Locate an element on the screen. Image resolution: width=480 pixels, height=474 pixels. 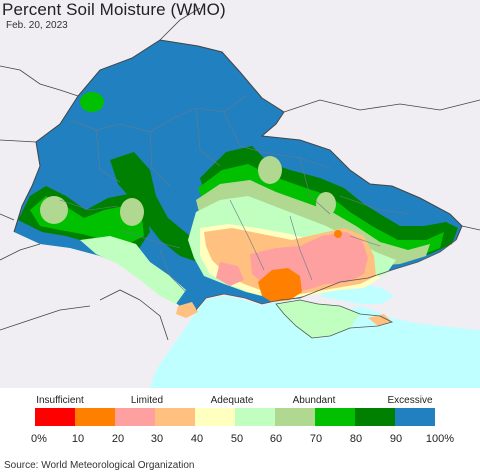
region-dry is located at coordinates (280, 285).